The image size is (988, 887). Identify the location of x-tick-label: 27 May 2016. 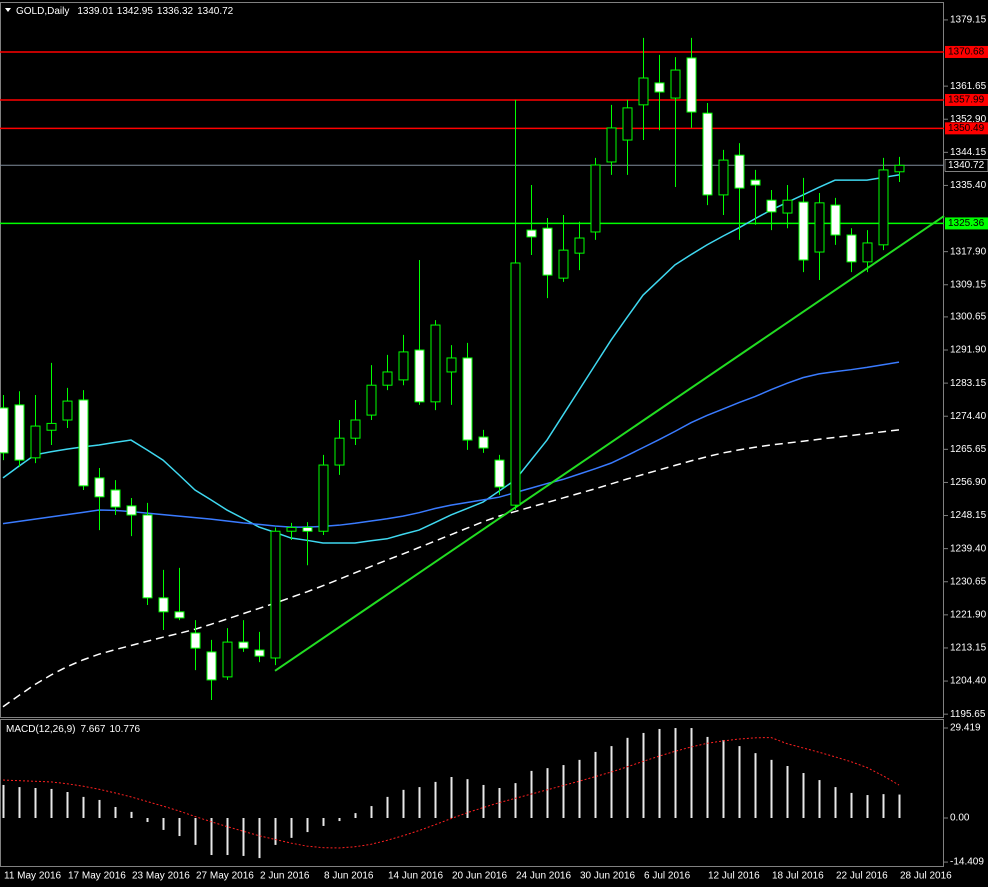
(225, 876).